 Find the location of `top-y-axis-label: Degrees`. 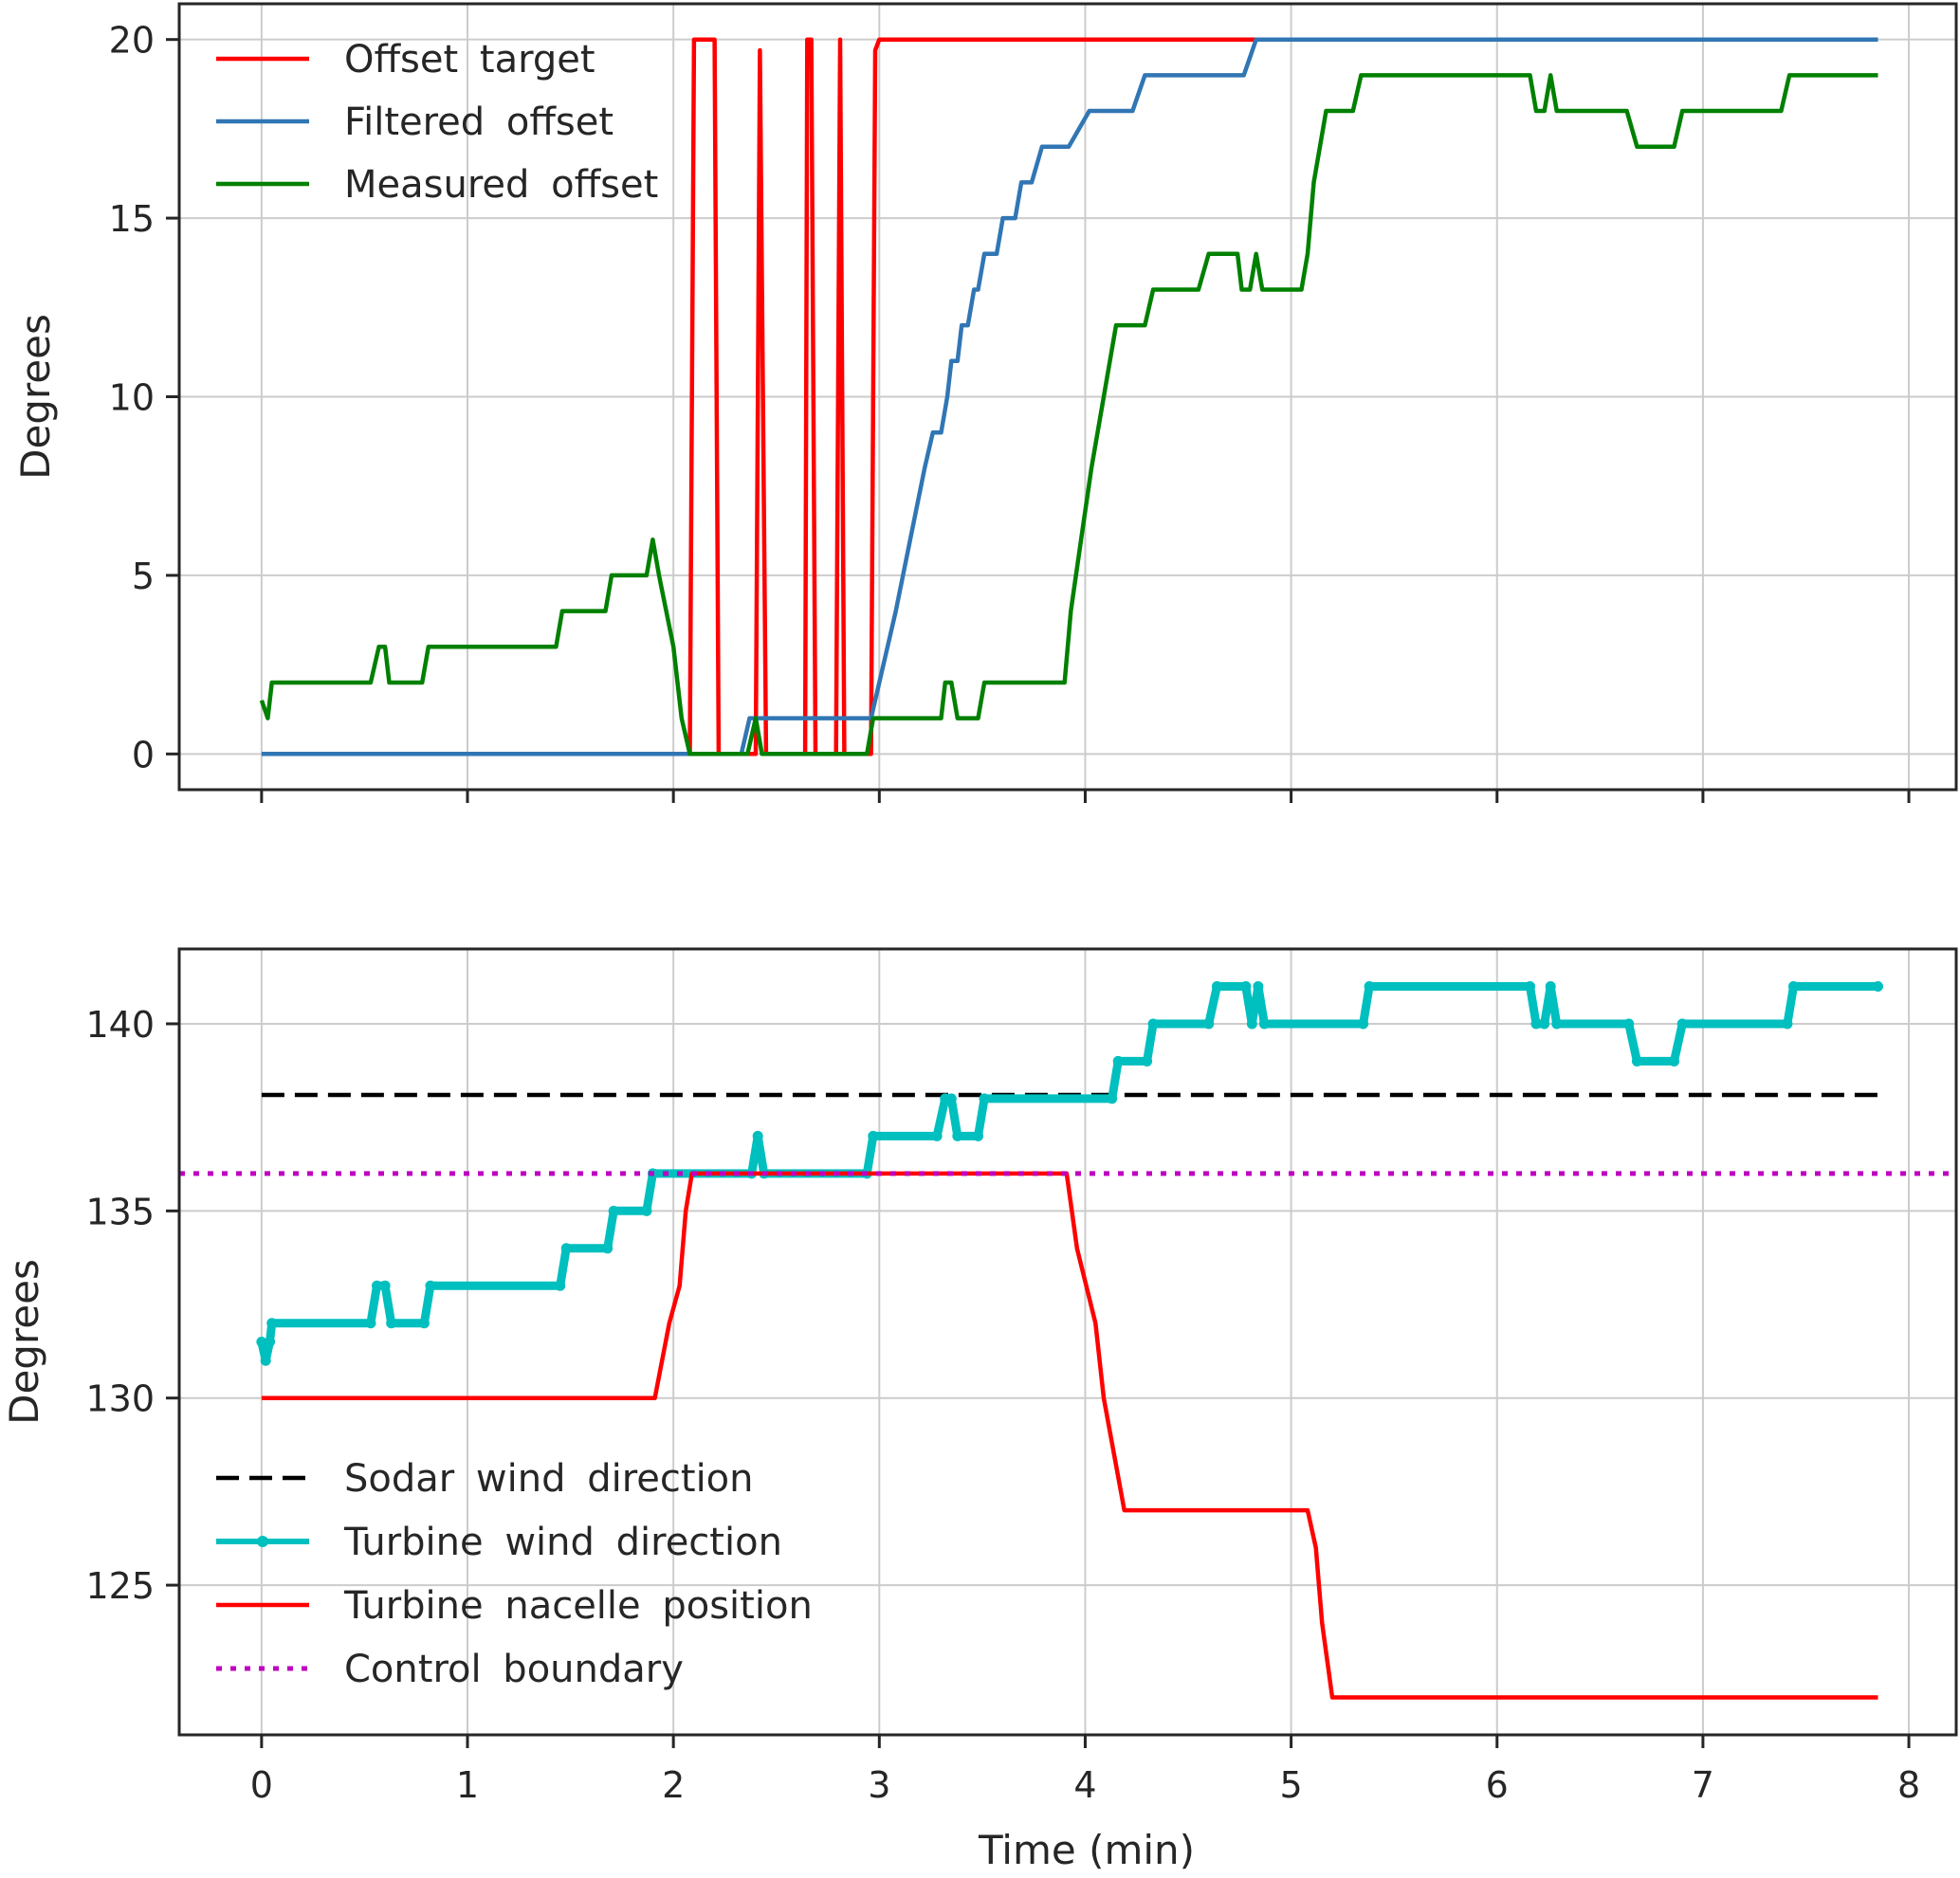

top-y-axis-label: Degrees is located at coordinates (35, 397).